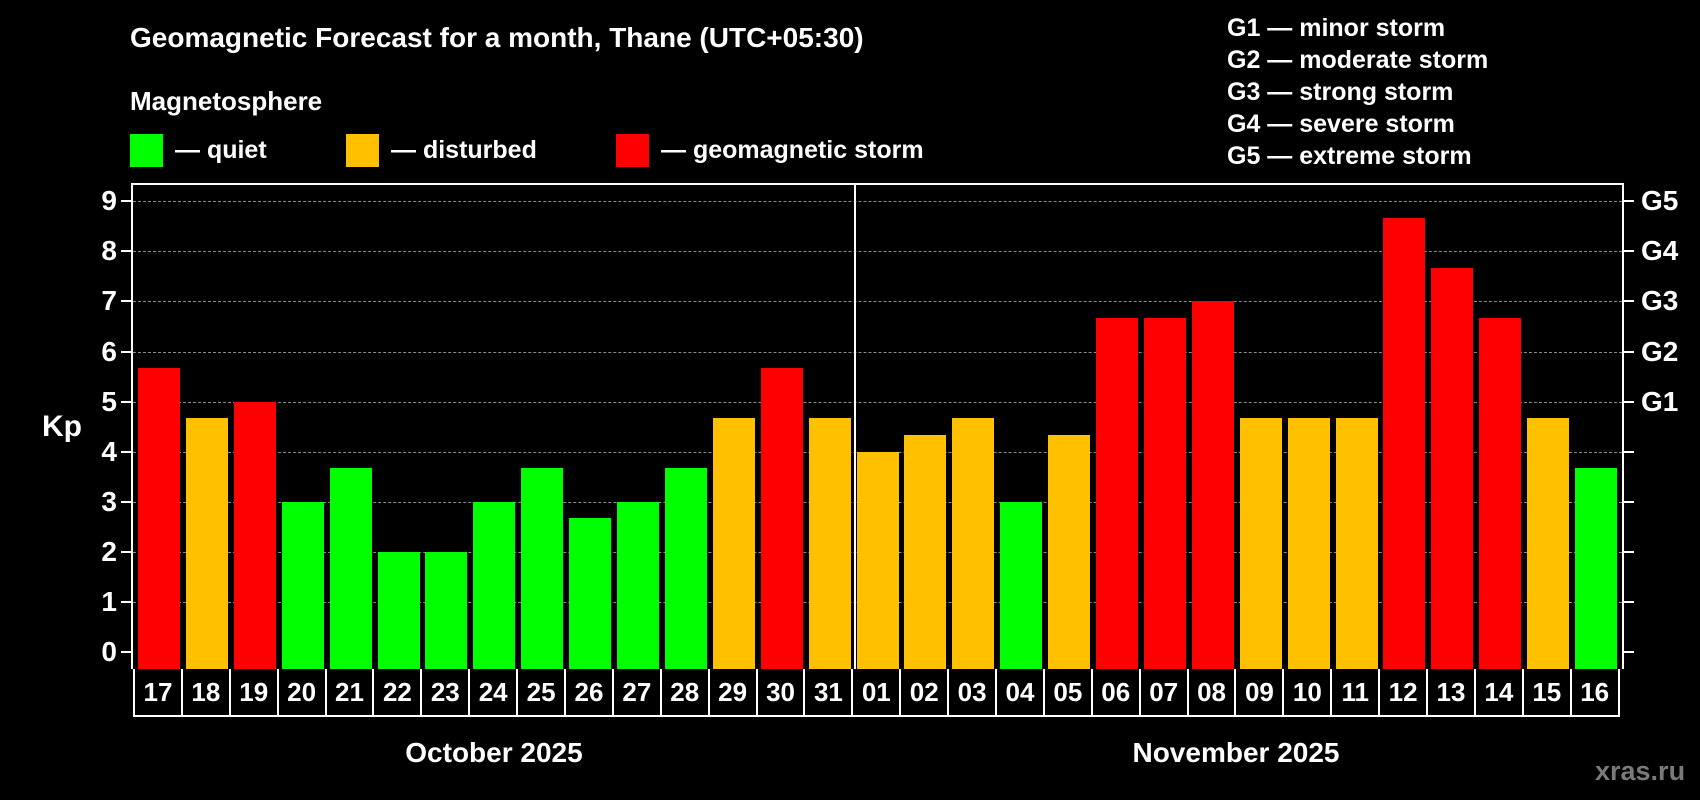 The width and height of the screenshot is (1700, 800). What do you see at coordinates (1165, 692) in the screenshot?
I see `date-label: 07` at bounding box center [1165, 692].